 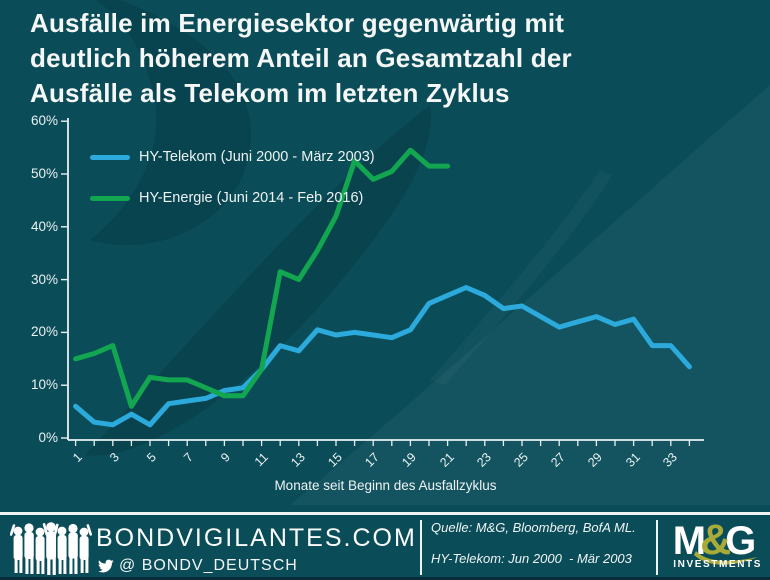 I want to click on mg-logo-swoosh, so click(x=726, y=558).